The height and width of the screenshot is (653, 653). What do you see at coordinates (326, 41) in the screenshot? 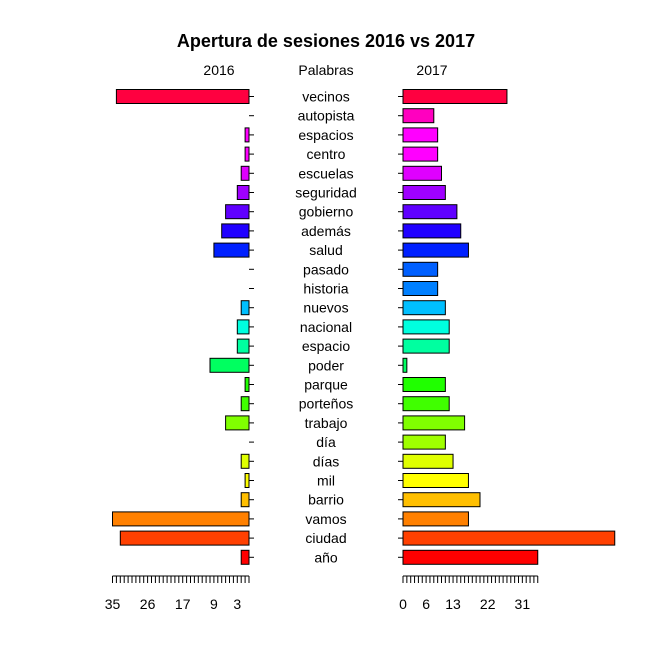
I see `chart-title: Apertura de sesiones 2016 vs 2017` at bounding box center [326, 41].